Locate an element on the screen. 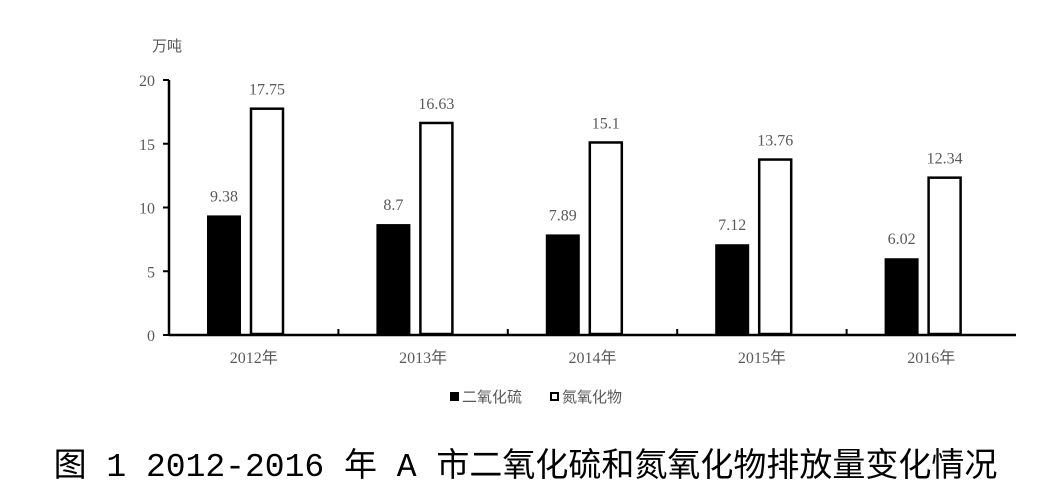 The width and height of the screenshot is (1051, 502). data-label: 7.89 is located at coordinates (563, 215).